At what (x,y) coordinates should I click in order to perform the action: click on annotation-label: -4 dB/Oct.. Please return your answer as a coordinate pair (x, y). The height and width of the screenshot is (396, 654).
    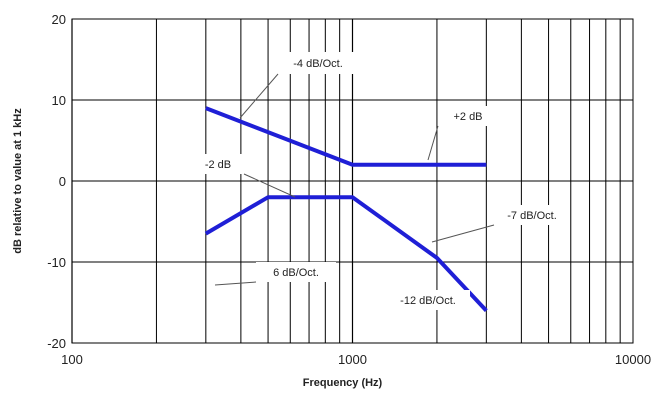
    Looking at the image, I should click on (318, 64).